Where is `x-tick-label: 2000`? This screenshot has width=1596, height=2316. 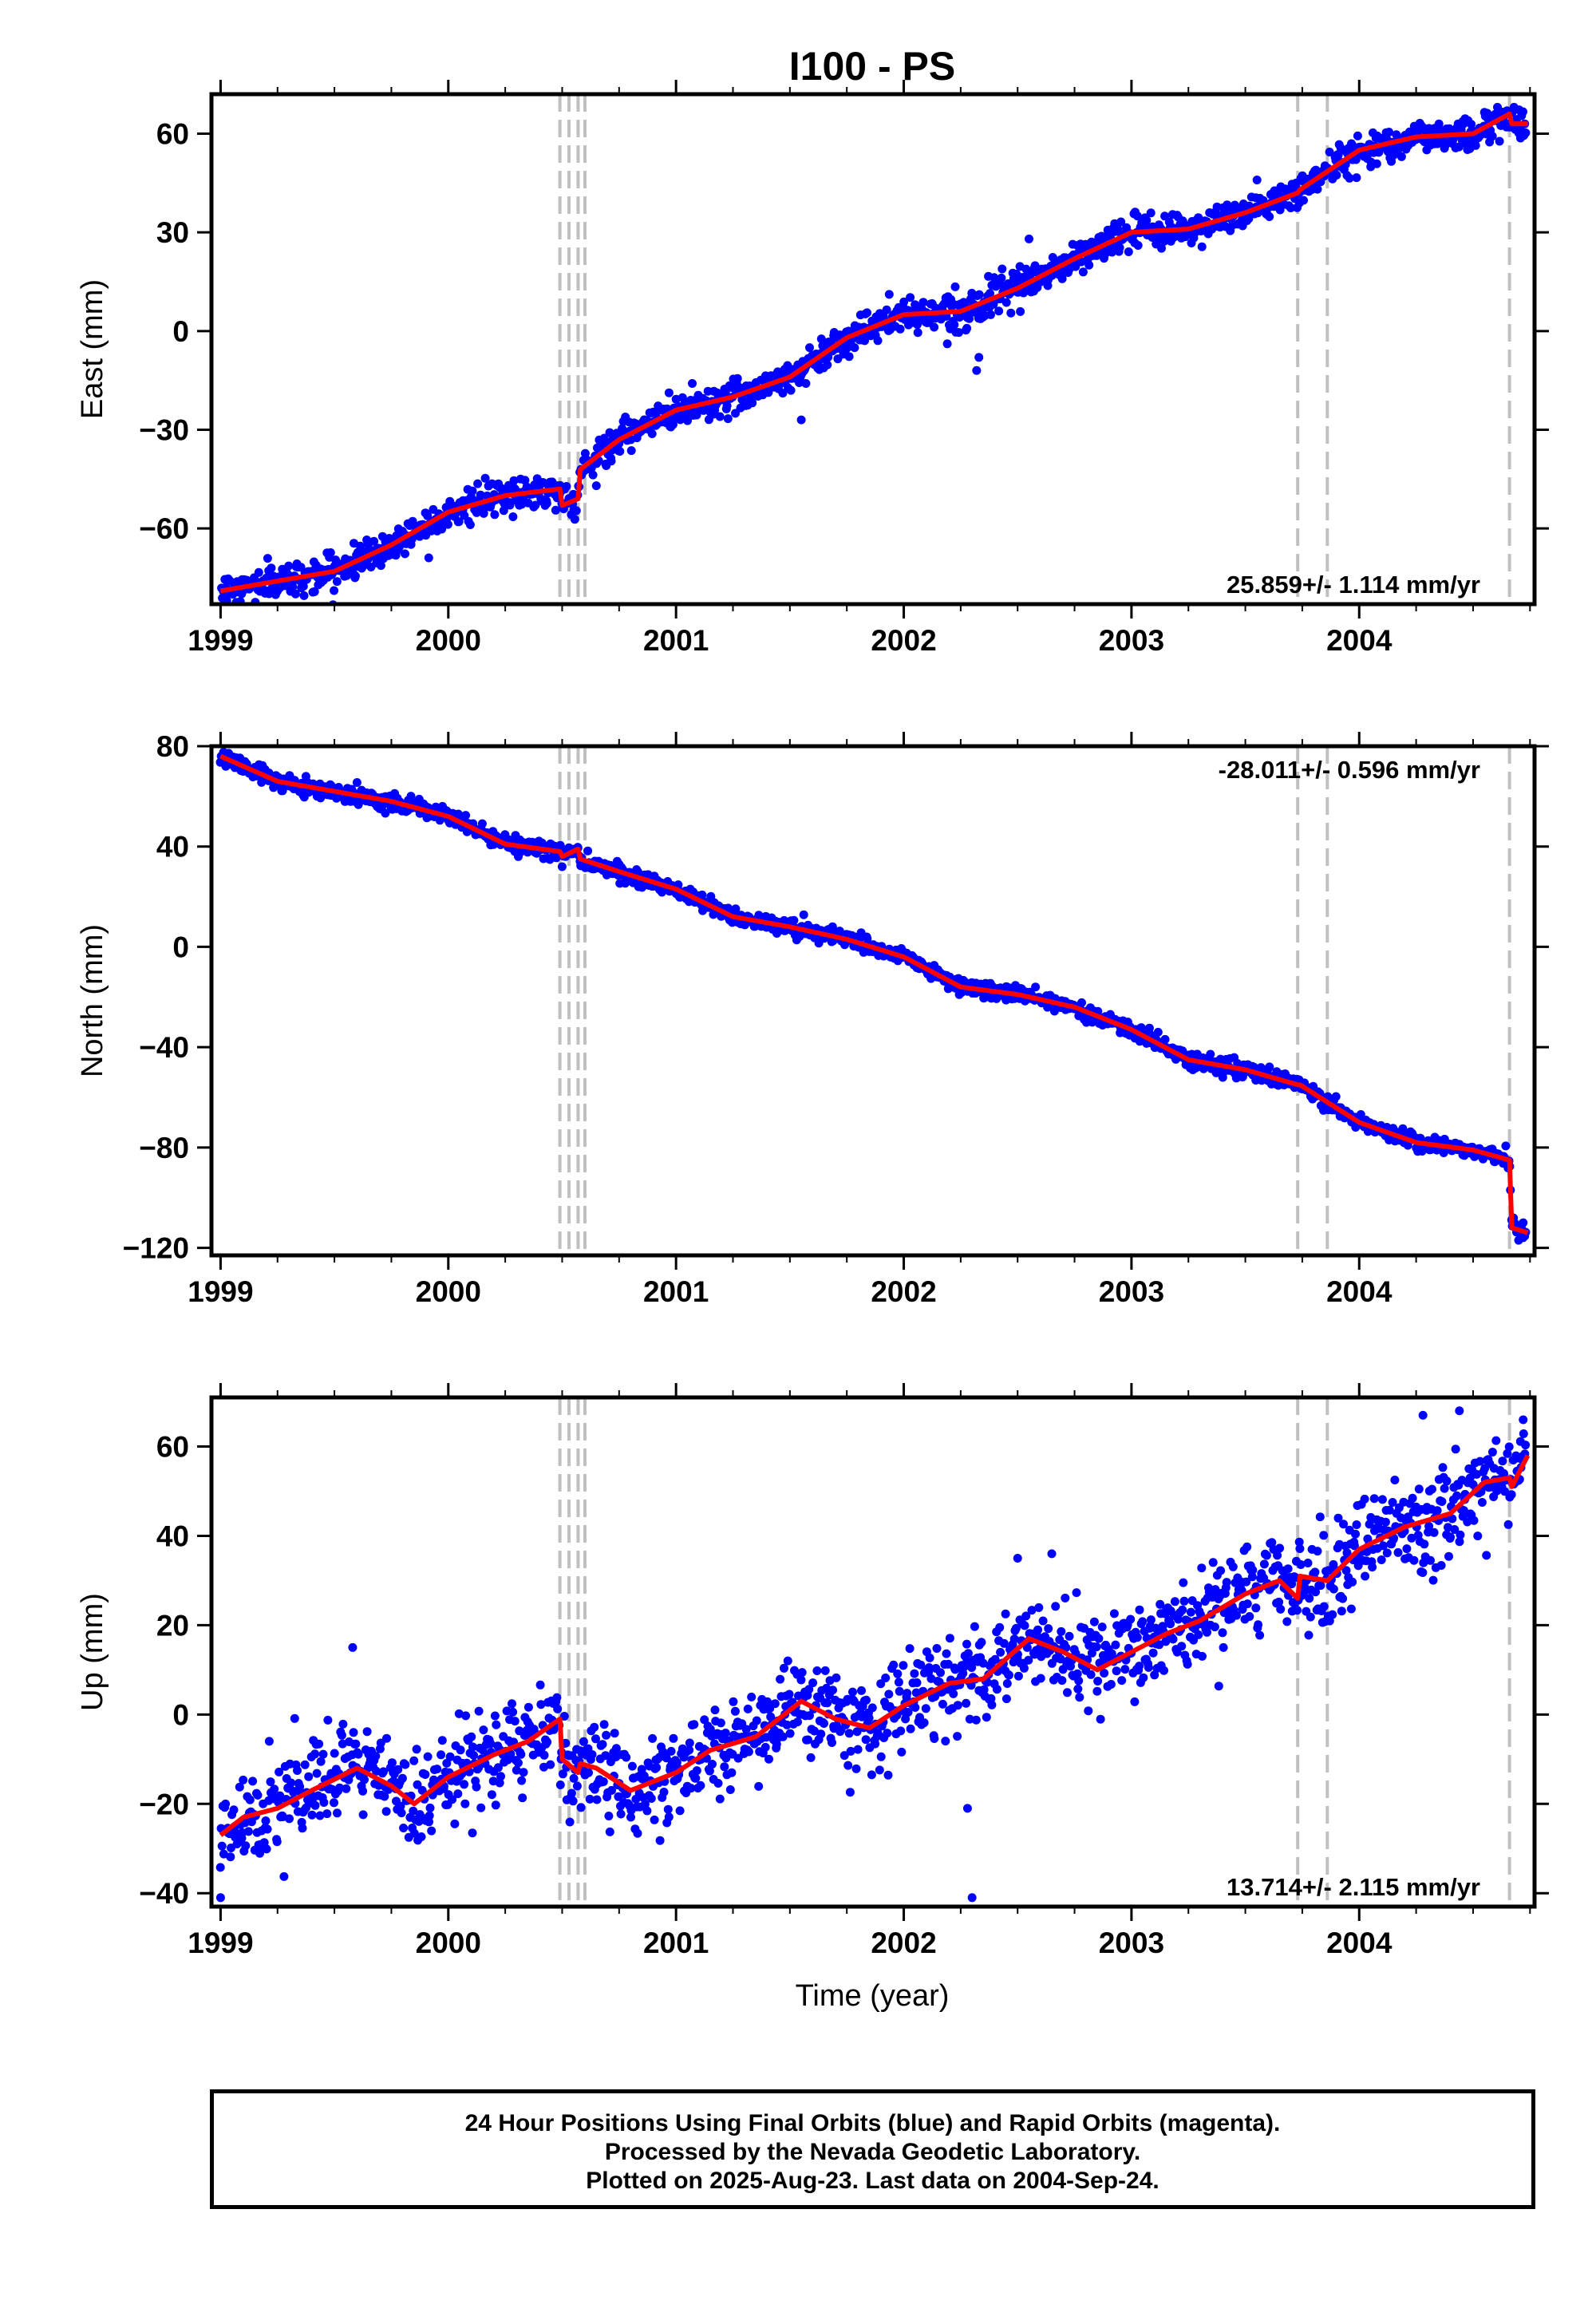 x-tick-label: 2000 is located at coordinates (449, 1291).